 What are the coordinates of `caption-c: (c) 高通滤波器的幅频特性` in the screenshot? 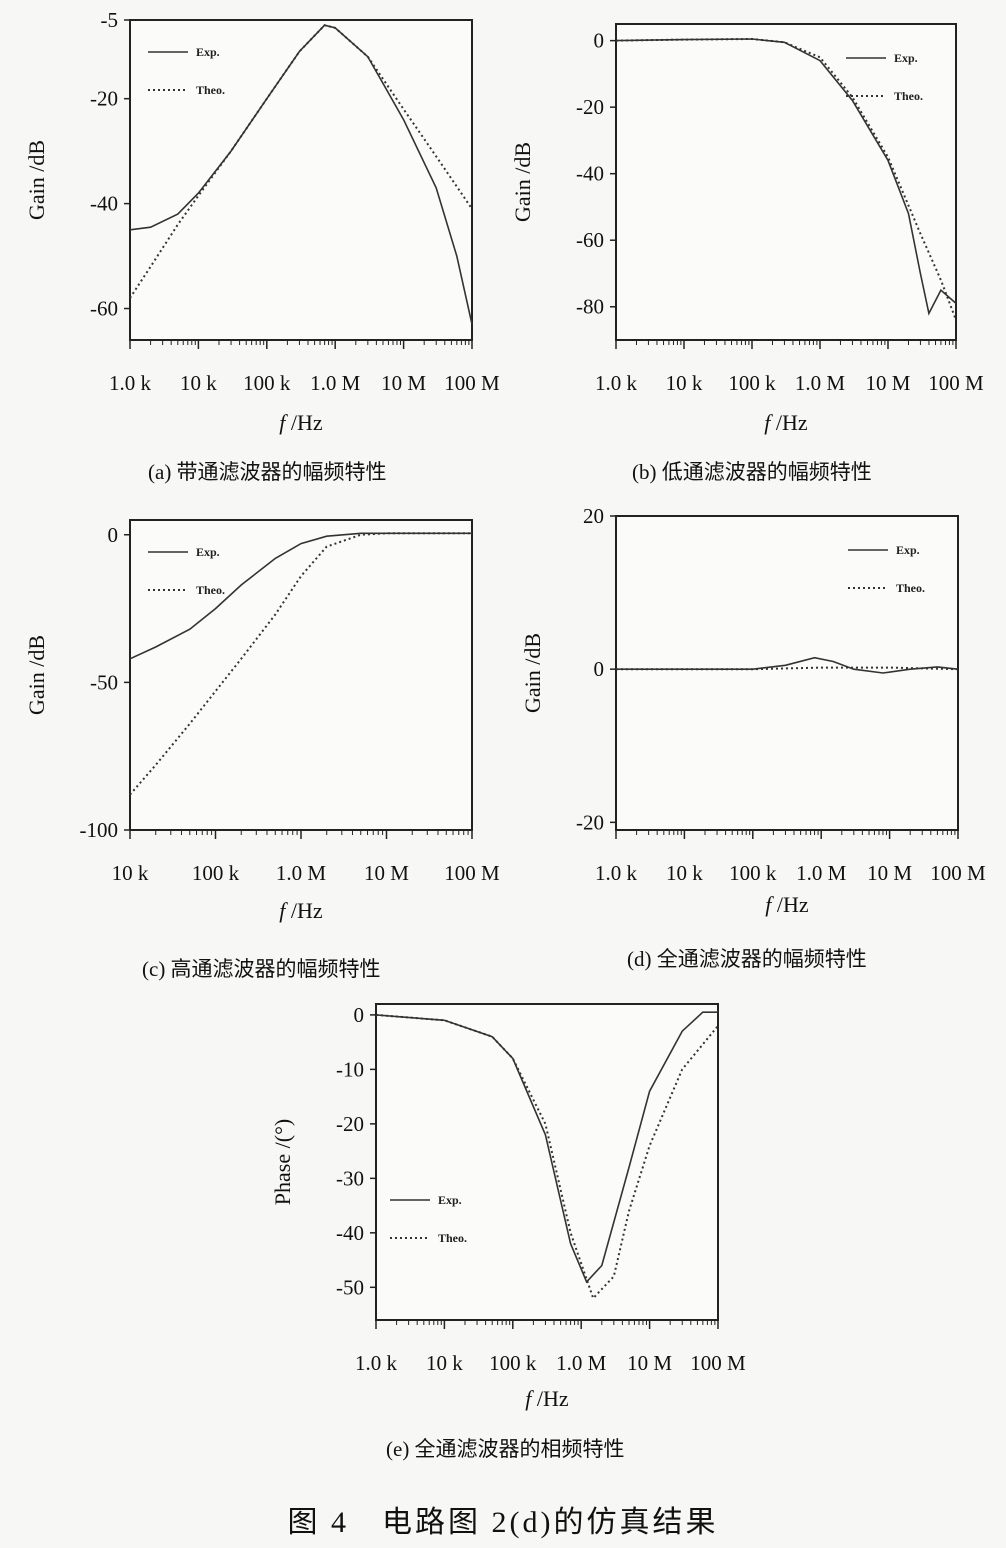 It's located at (261, 969).